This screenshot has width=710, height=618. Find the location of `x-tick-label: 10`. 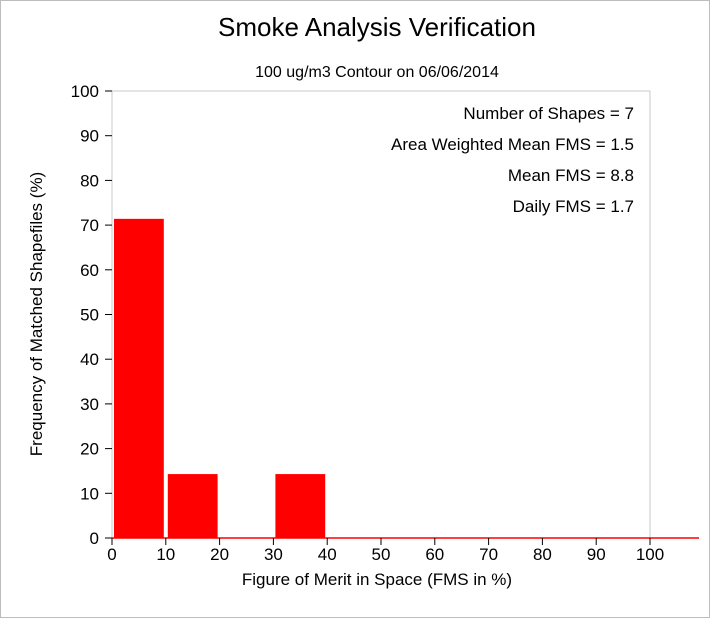

x-tick-label: 10 is located at coordinates (165, 554).